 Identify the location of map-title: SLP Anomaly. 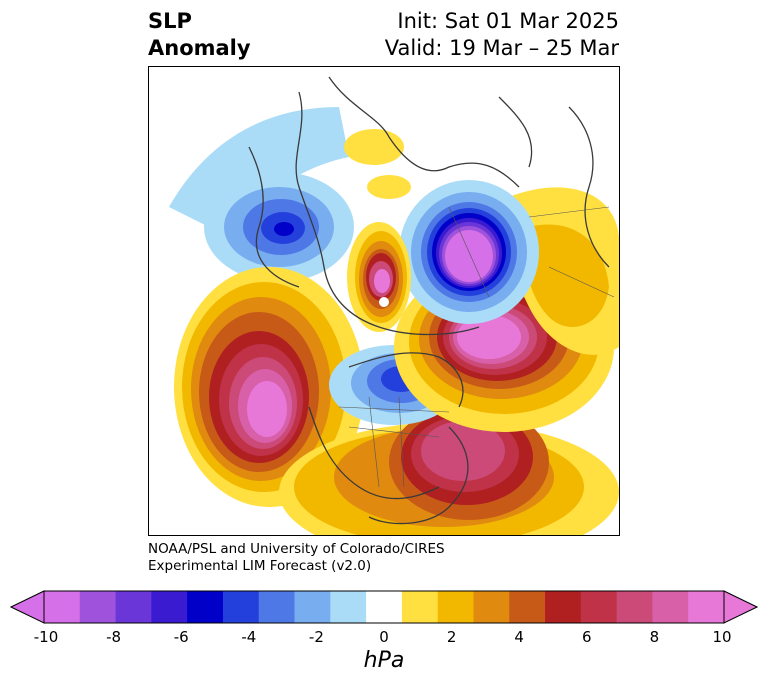
(199, 35).